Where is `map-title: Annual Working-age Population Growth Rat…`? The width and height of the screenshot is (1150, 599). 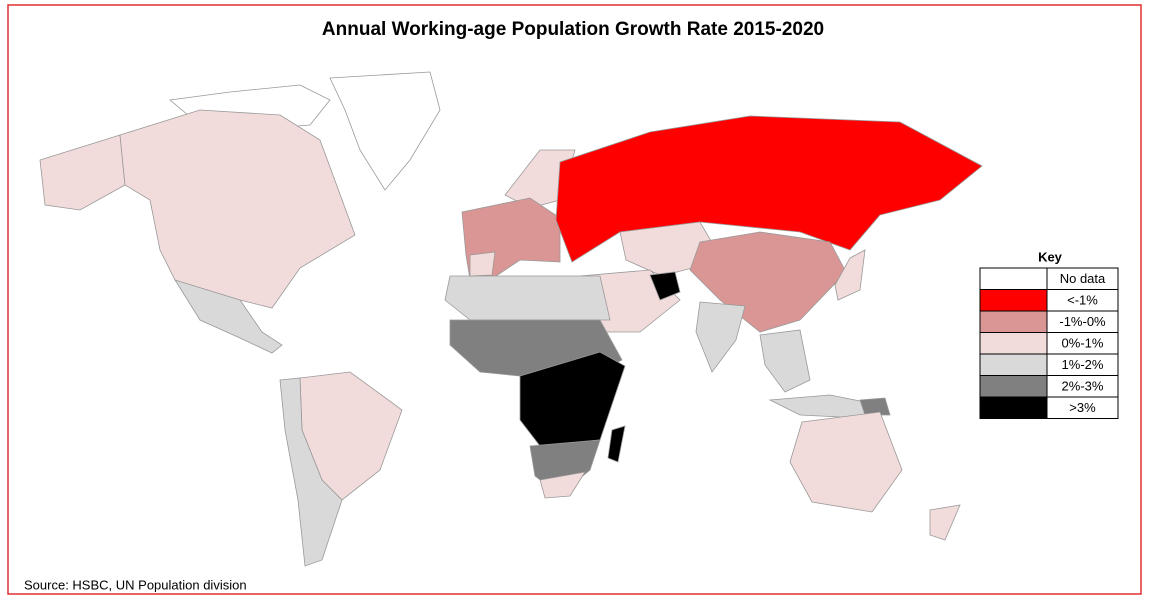
map-title: Annual Working-age Population Growth Rat… is located at coordinates (573, 29).